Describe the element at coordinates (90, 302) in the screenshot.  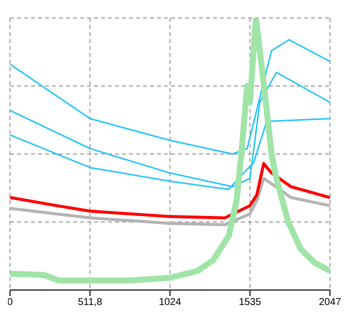
I see `x-tick-label: 511,8` at that location.